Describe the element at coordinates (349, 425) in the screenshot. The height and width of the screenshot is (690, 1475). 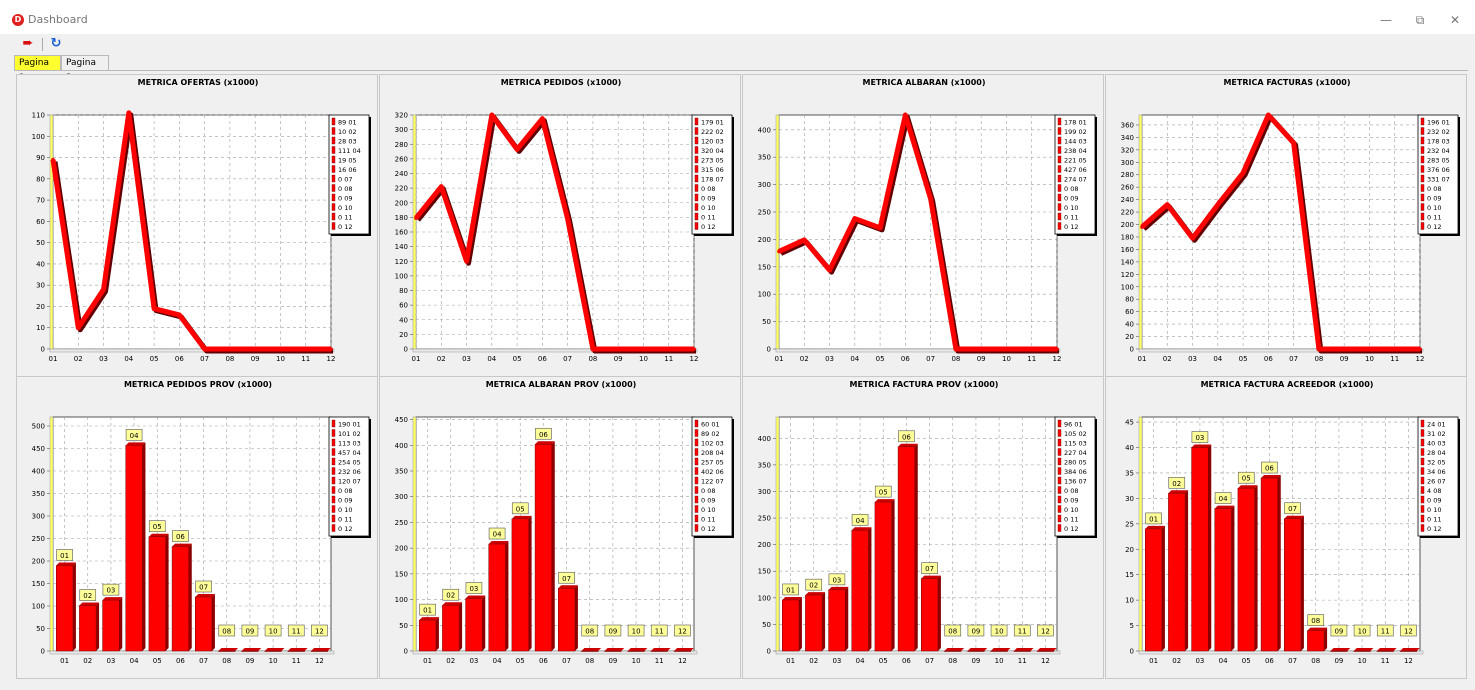
I see `legend-entry: 190 01` at that location.